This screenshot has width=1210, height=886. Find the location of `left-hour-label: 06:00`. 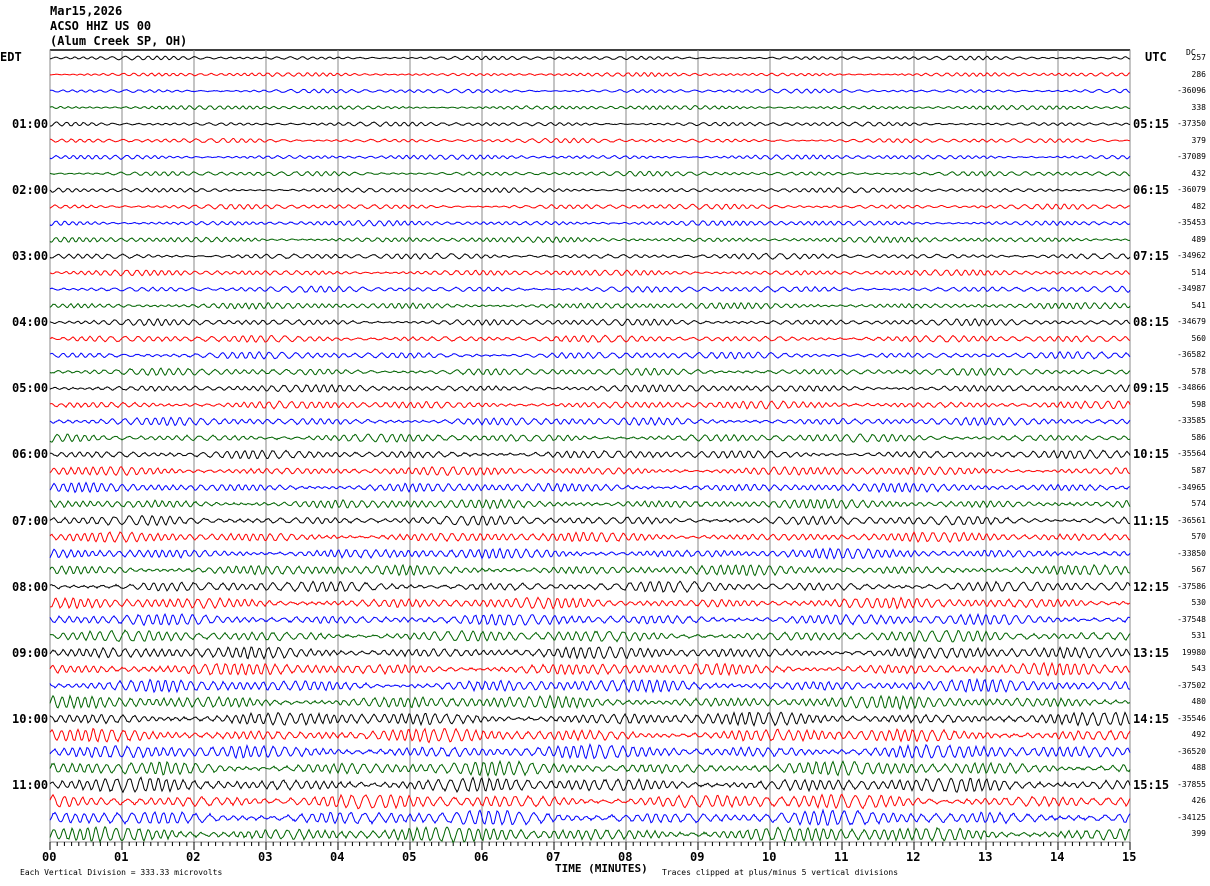

left-hour-label: 06:00 is located at coordinates (30, 454).